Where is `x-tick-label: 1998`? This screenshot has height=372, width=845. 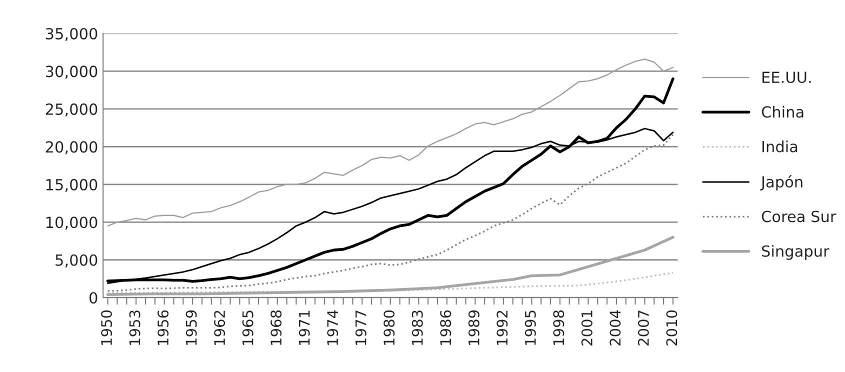 x-tick-label: 1998 is located at coordinates (558, 327).